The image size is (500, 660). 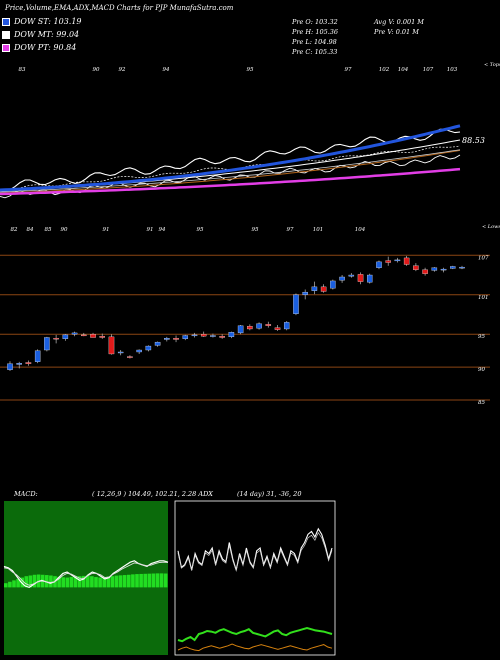 I want to click on stat-low: Pre L: 104.98, so click(x=314, y=42).